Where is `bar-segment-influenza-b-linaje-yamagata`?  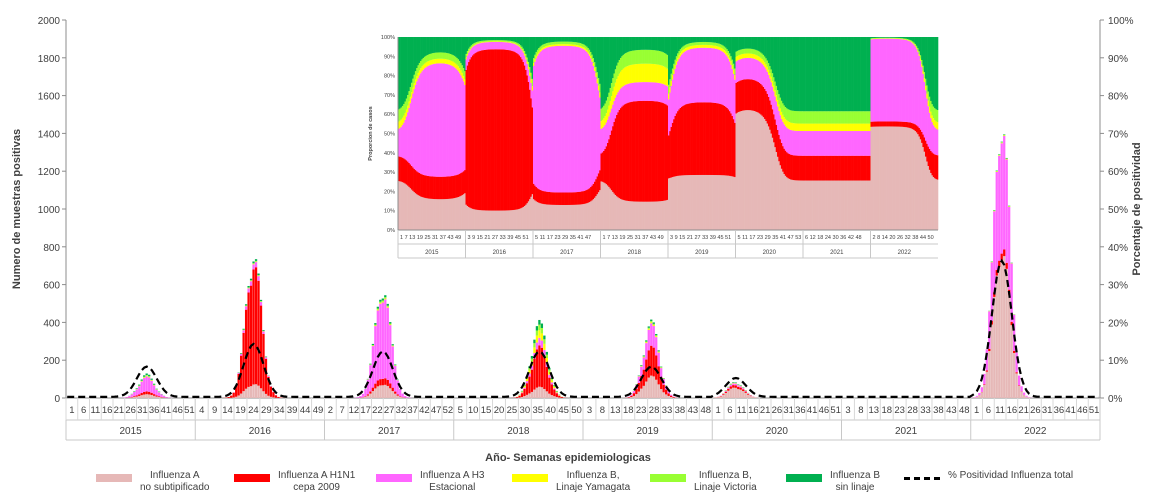
bar-segment-influenza-b-linaje-yamagata is located at coordinates (534, 350).